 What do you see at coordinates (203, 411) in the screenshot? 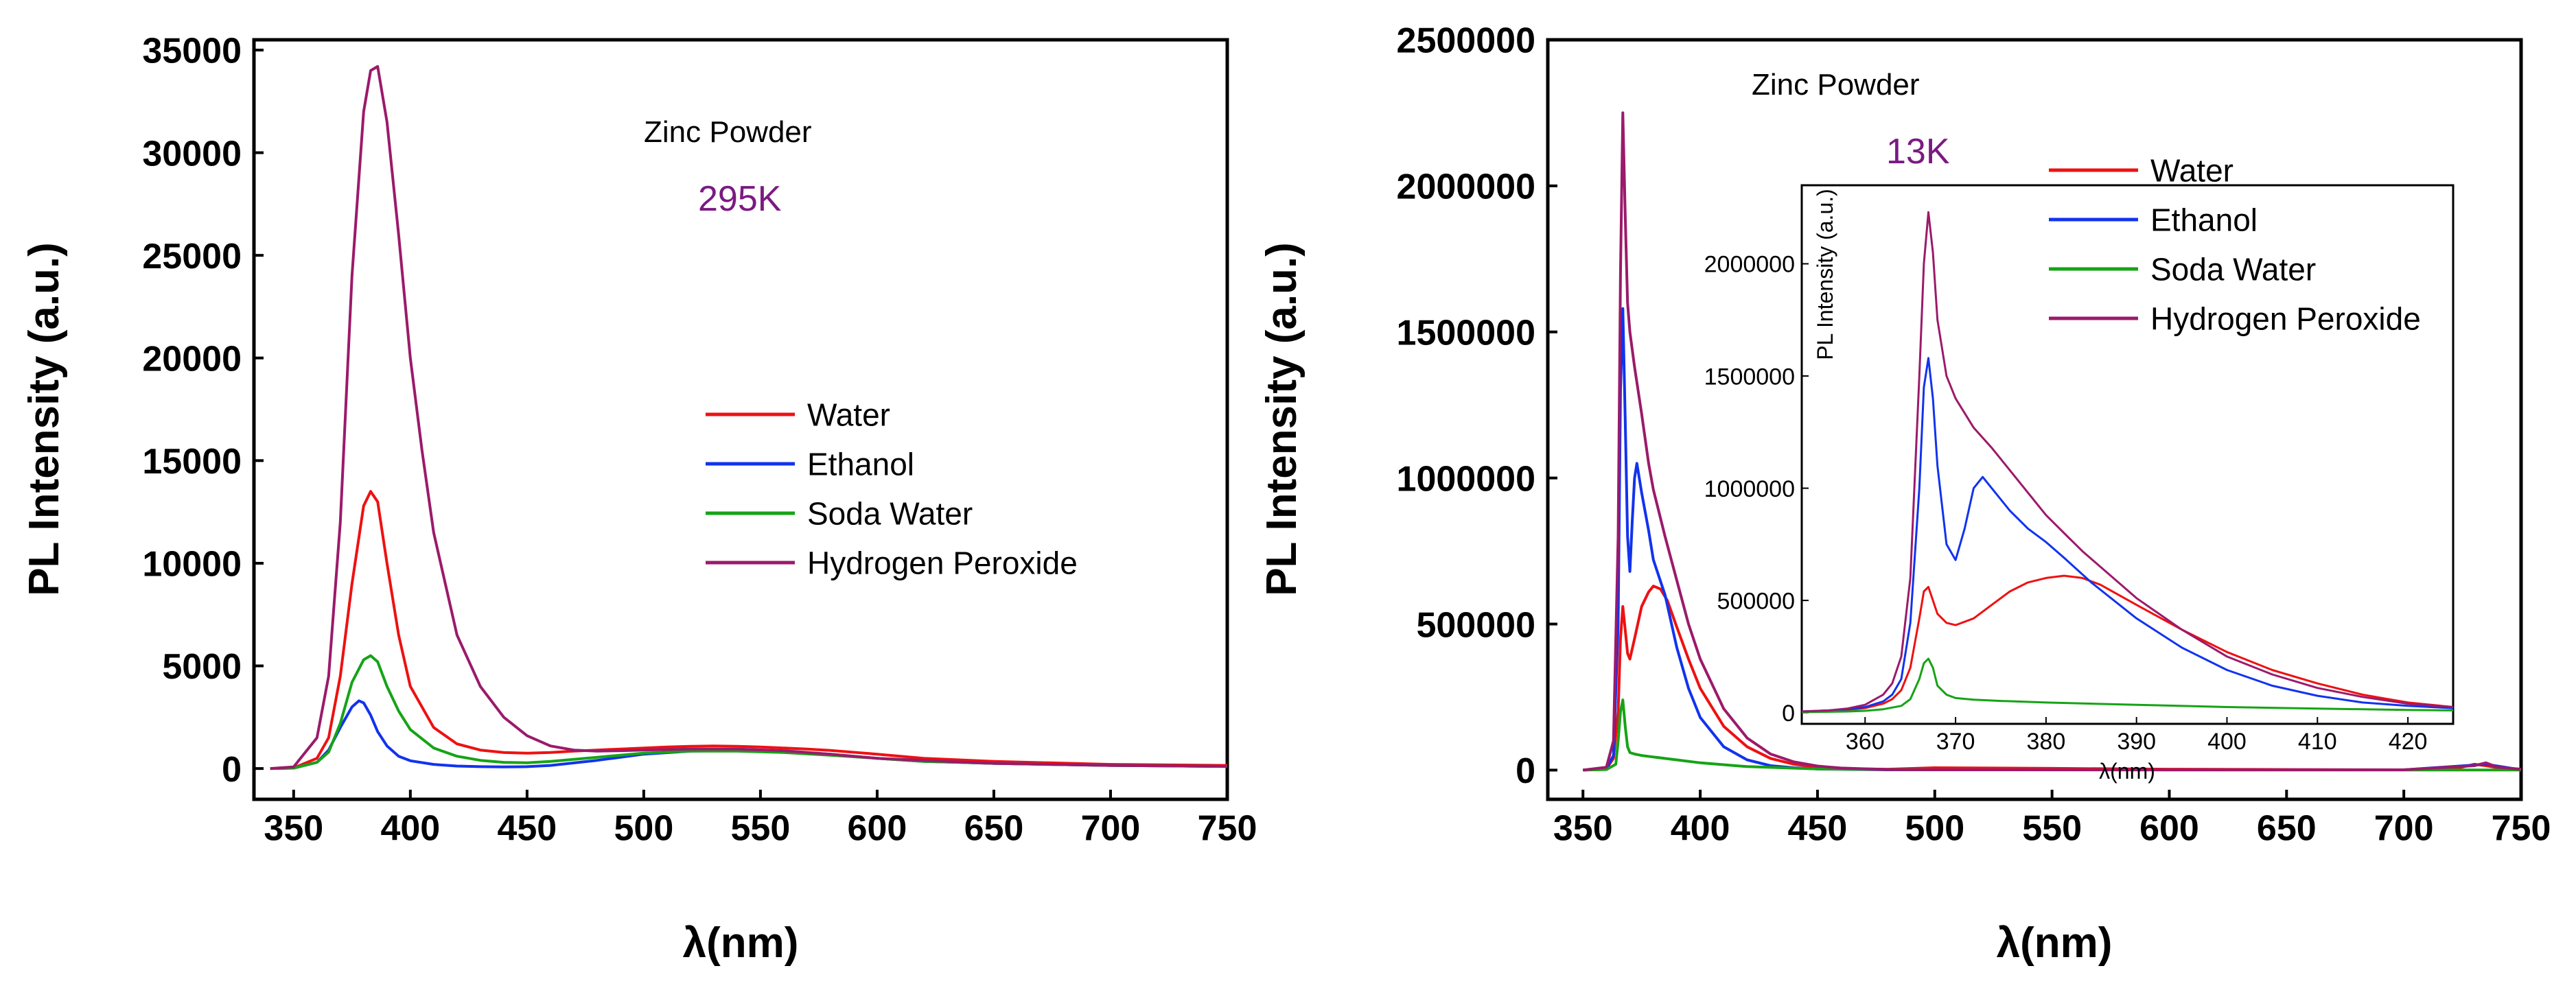
I see `left-y-ticks: 0 5000 10000 15000 20000 25000 30000 35000` at bounding box center [203, 411].